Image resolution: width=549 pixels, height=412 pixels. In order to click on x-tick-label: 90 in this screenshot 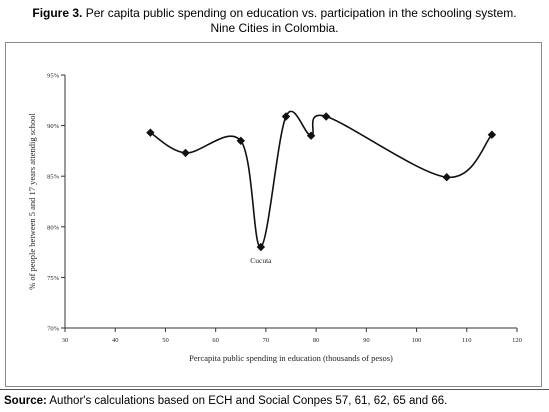, I will do `click(366, 340)`.